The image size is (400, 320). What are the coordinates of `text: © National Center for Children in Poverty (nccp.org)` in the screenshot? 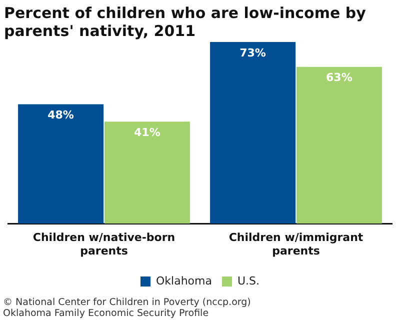 It's located at (127, 302).